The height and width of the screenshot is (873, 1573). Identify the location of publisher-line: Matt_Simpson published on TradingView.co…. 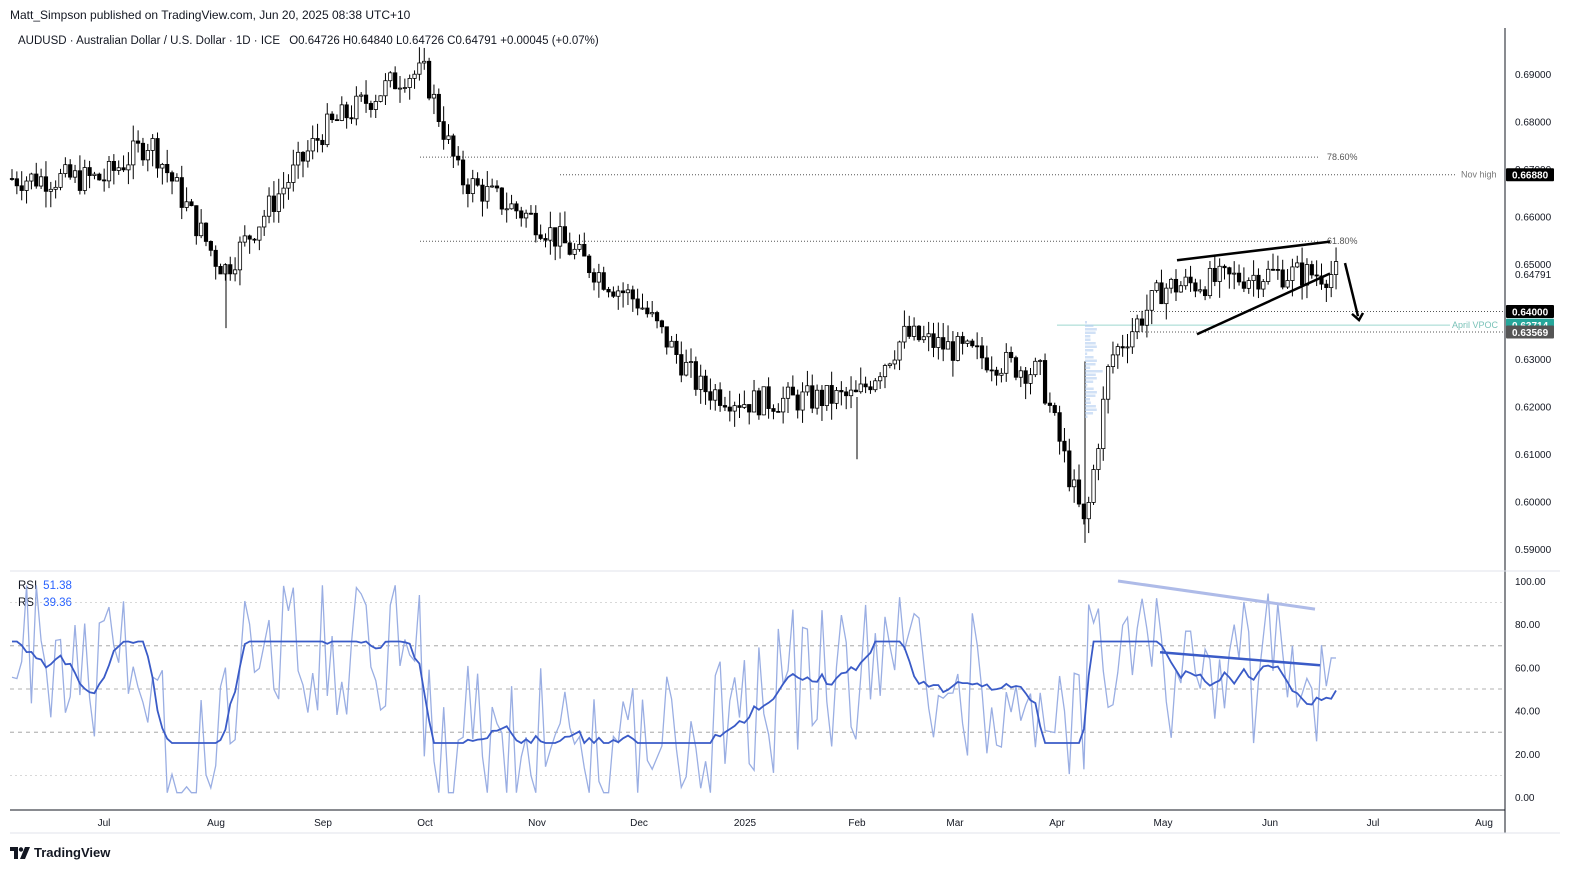
(210, 15).